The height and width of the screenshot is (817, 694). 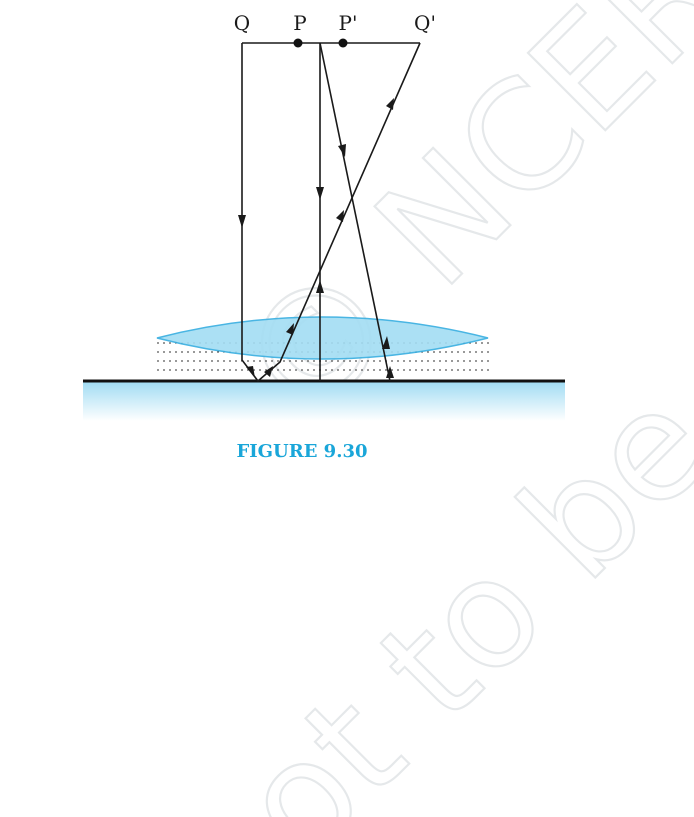 I want to click on arrow-up-slant-right, so click(x=386, y=342).